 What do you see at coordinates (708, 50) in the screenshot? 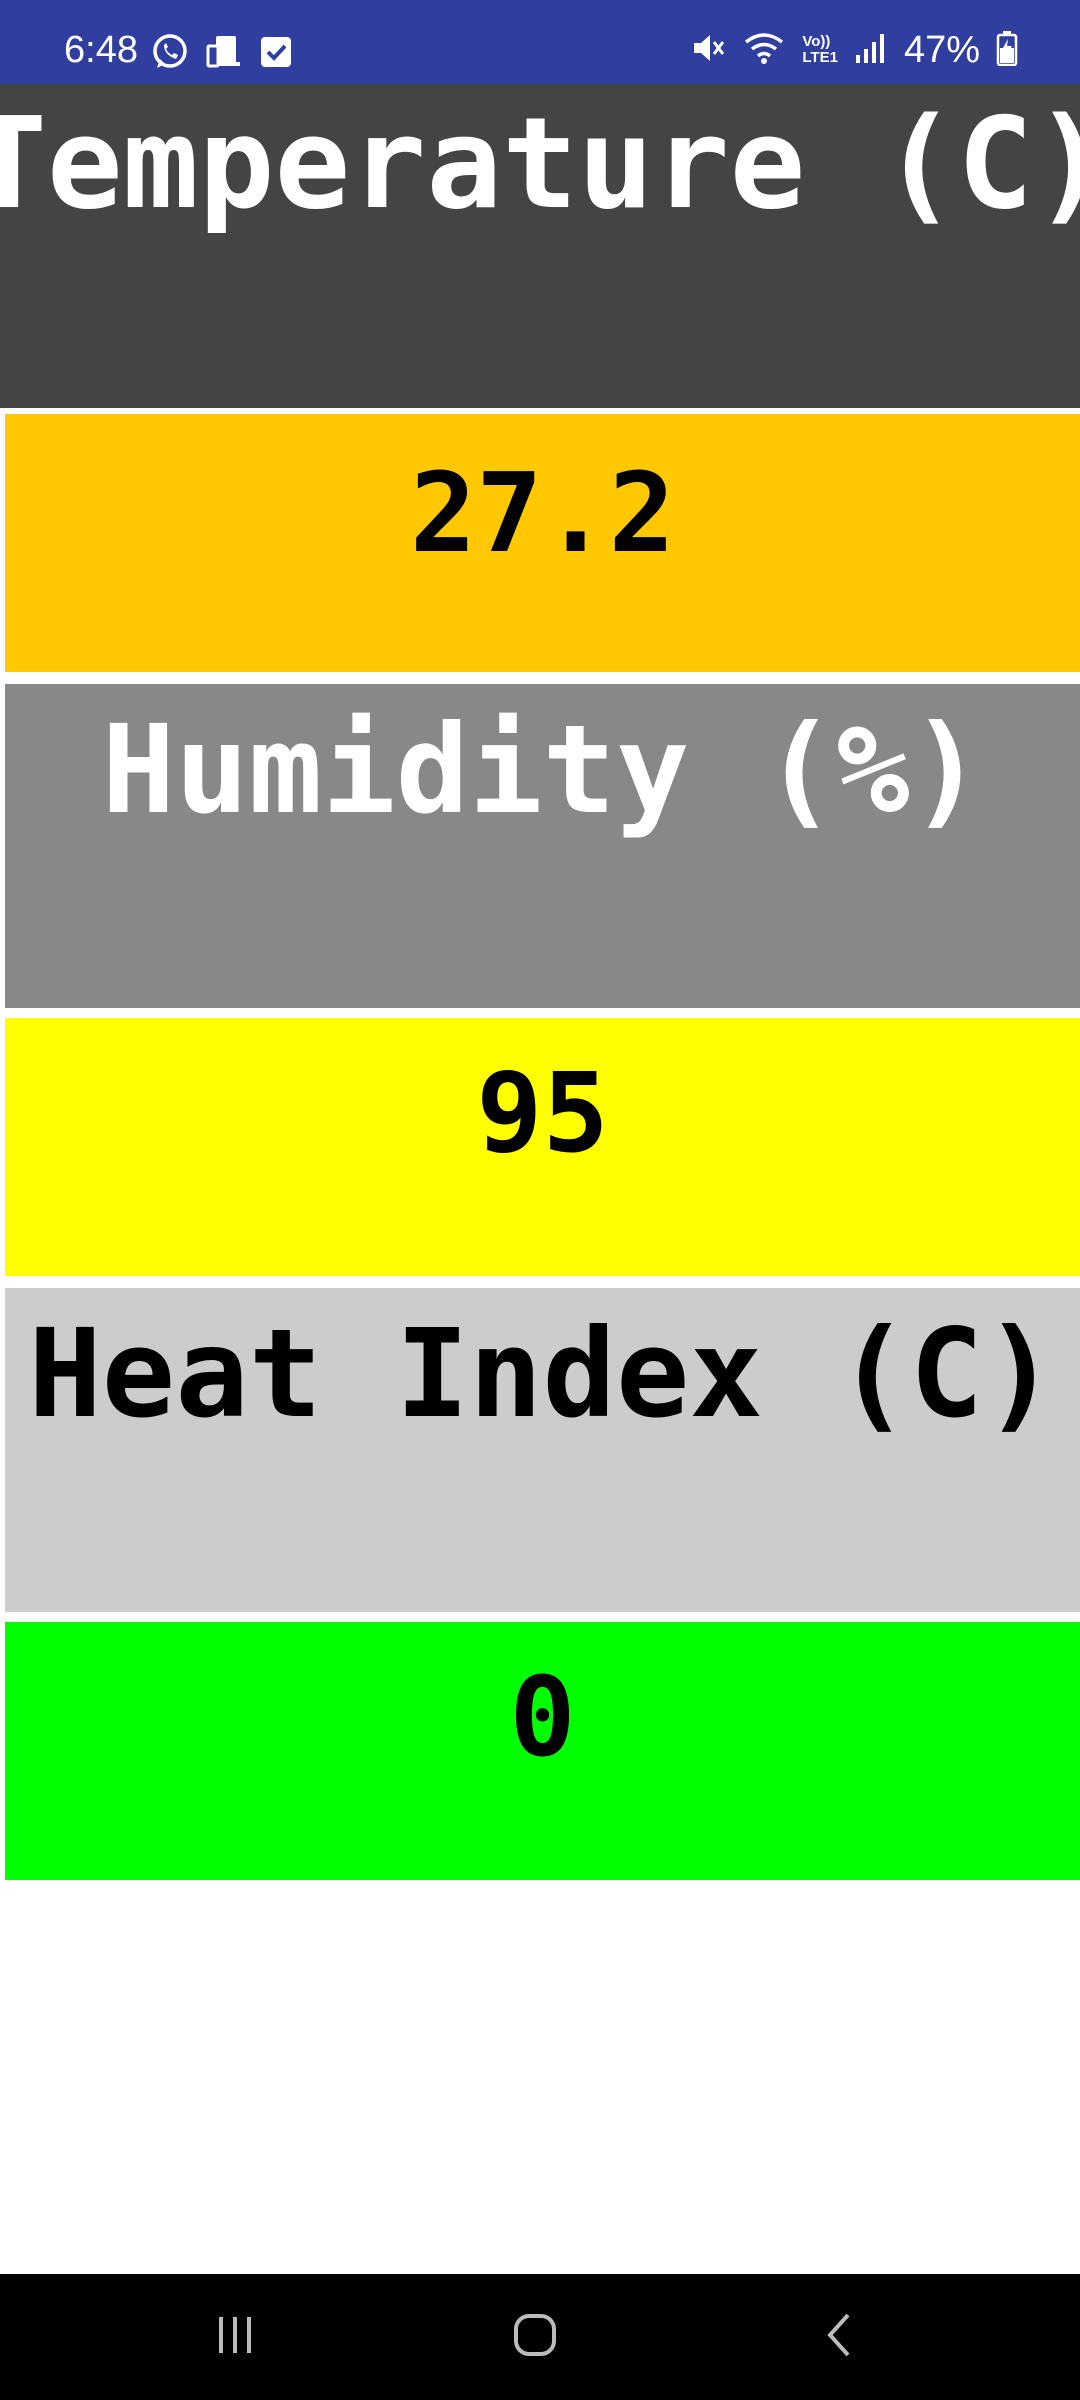
I see `mute-icon` at bounding box center [708, 50].